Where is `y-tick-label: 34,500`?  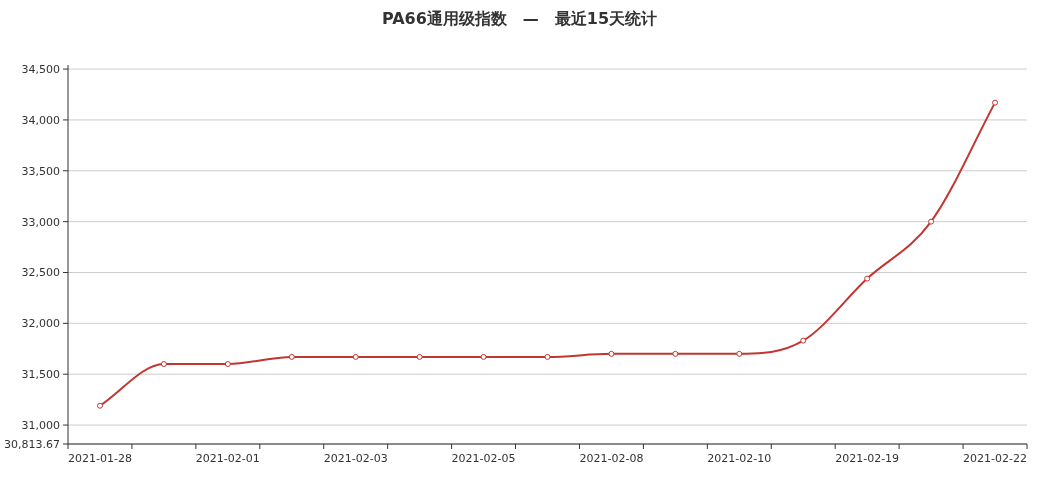
y-tick-label: 34,500 is located at coordinates (40, 70).